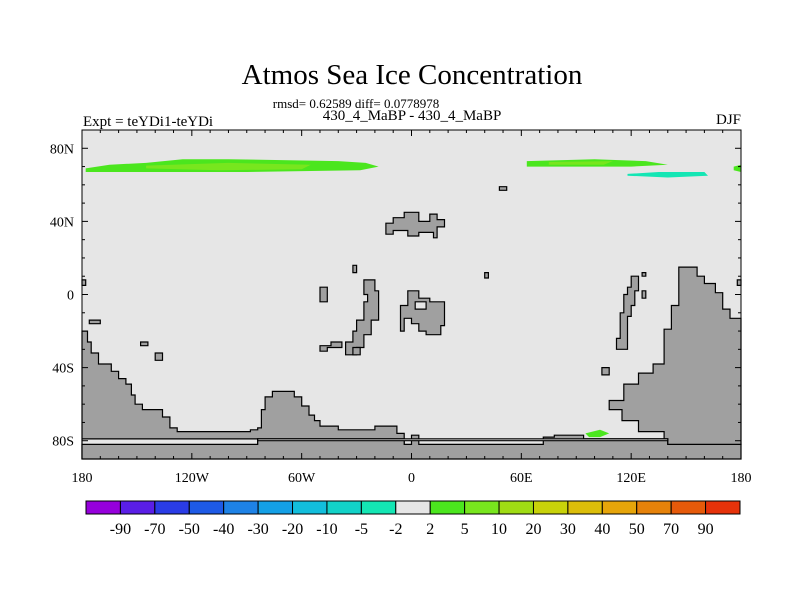  Describe the element at coordinates (597, 433) in the screenshot. I see `anomaly-region-antarctic-positive-patch` at that location.